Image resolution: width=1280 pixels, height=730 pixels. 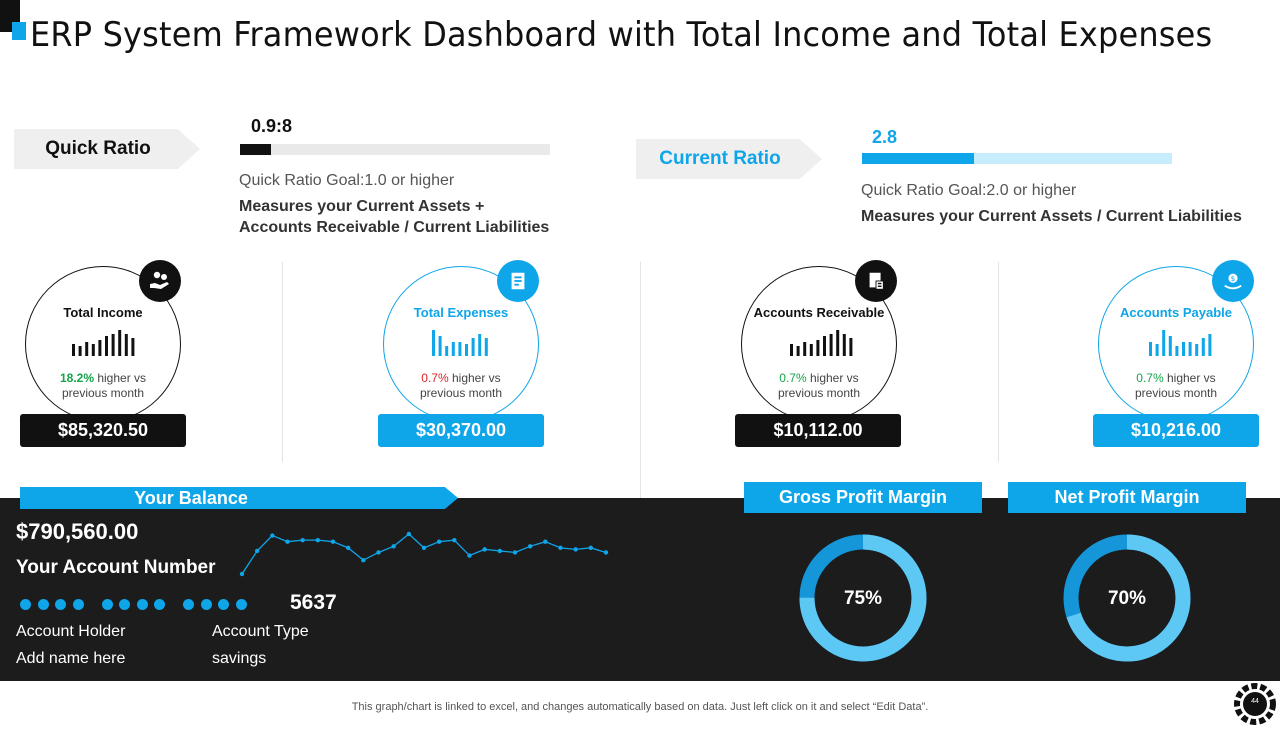 I want to click on kpi-total-income-change: 18.2% higher vs previous month, so click(x=103, y=386).